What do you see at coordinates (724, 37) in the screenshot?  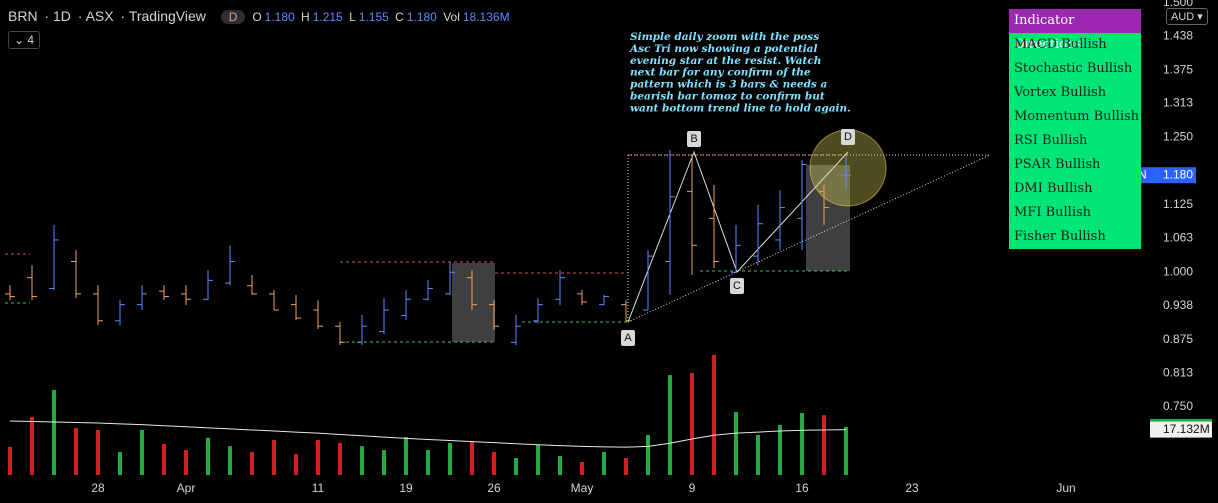 I see `annotation-line: Simple daily zoom with the poss` at bounding box center [724, 37].